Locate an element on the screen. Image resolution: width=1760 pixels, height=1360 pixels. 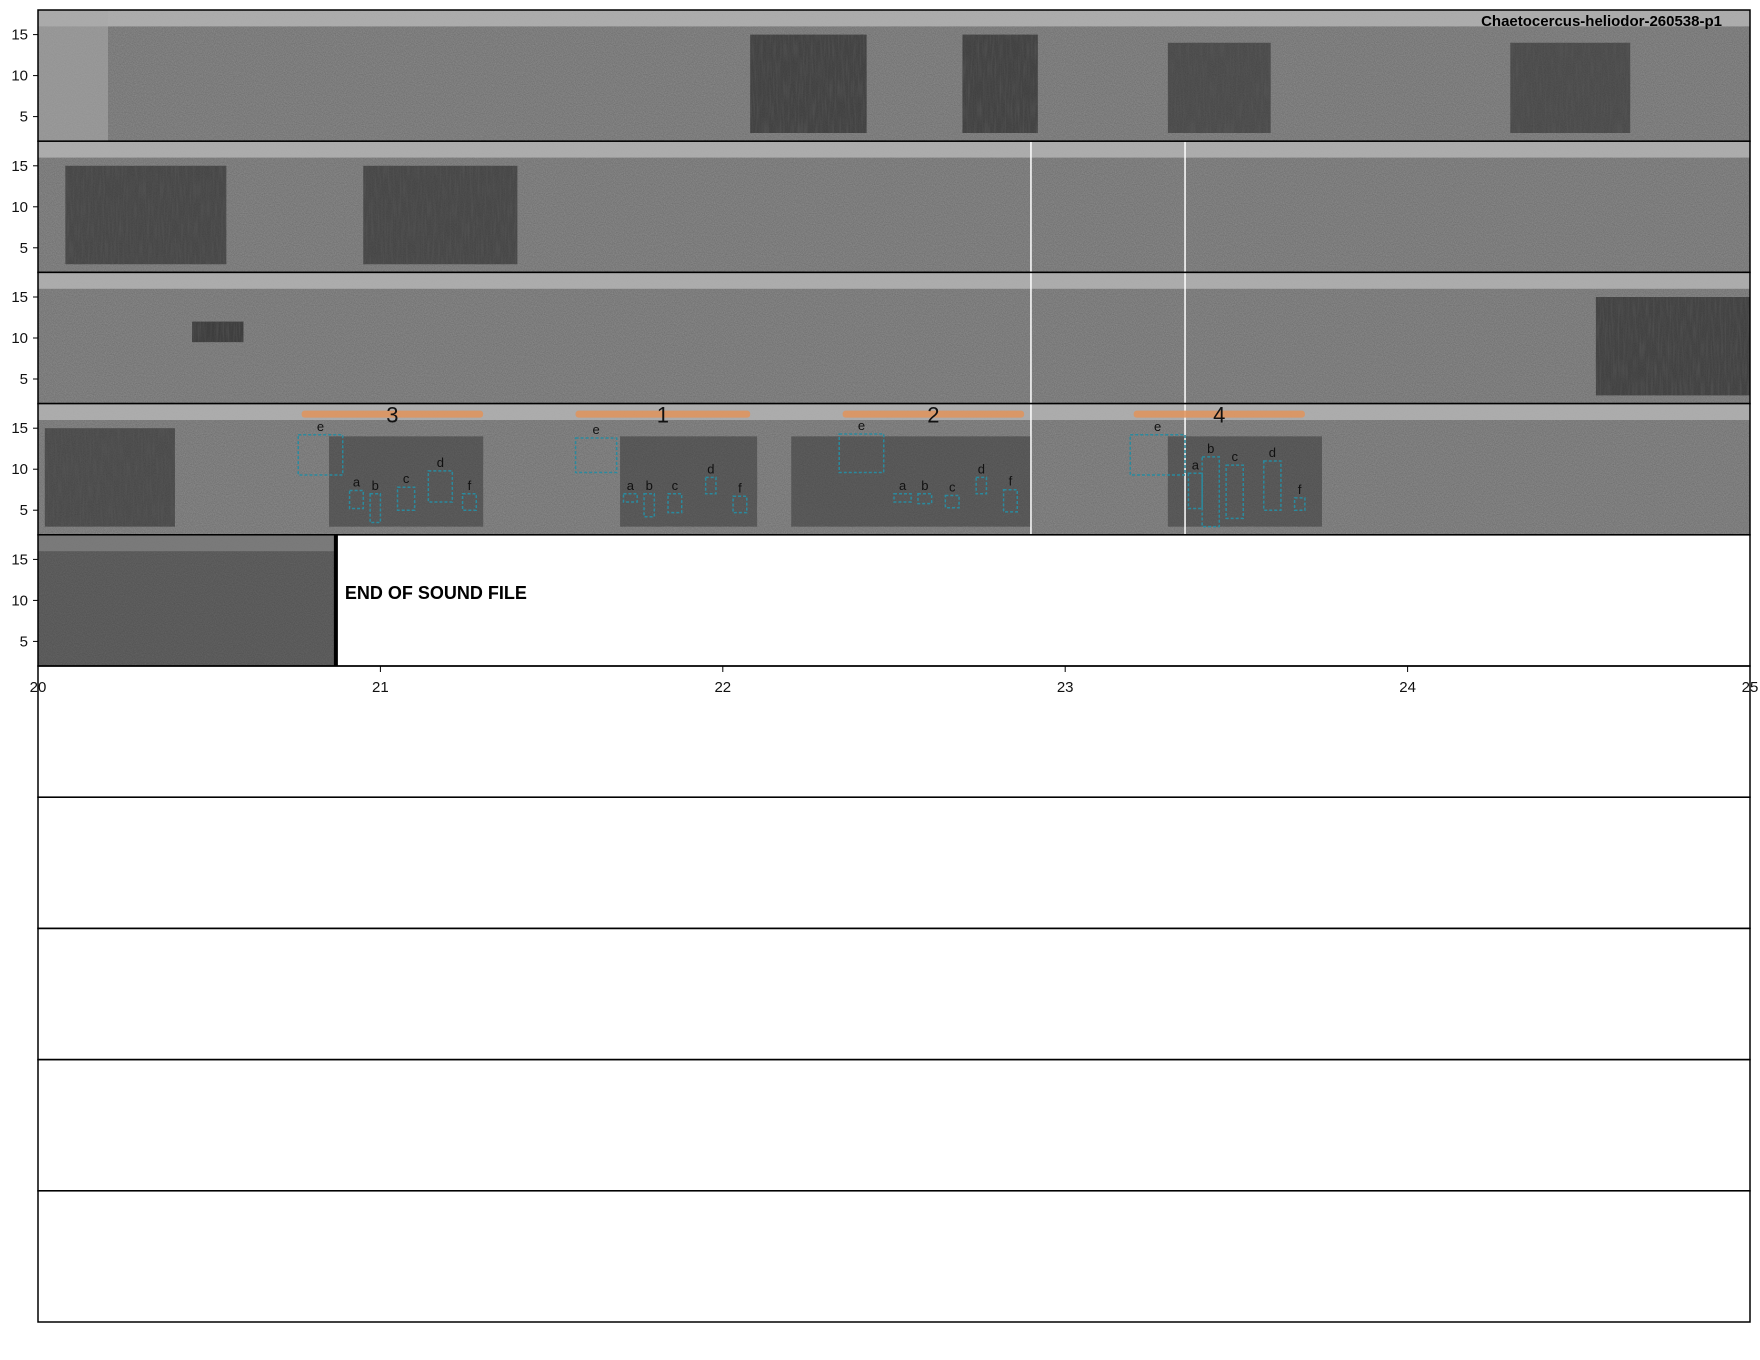
x-tick-label: 25 is located at coordinates (1750, 687).